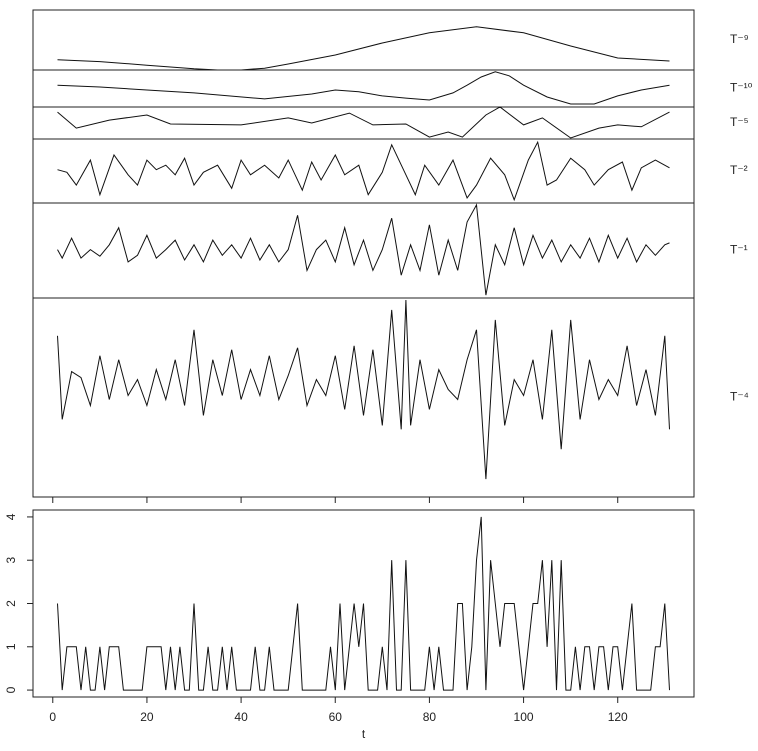 This screenshot has width=758, height=751. I want to click on x-tick-label: 60, so click(336, 717).